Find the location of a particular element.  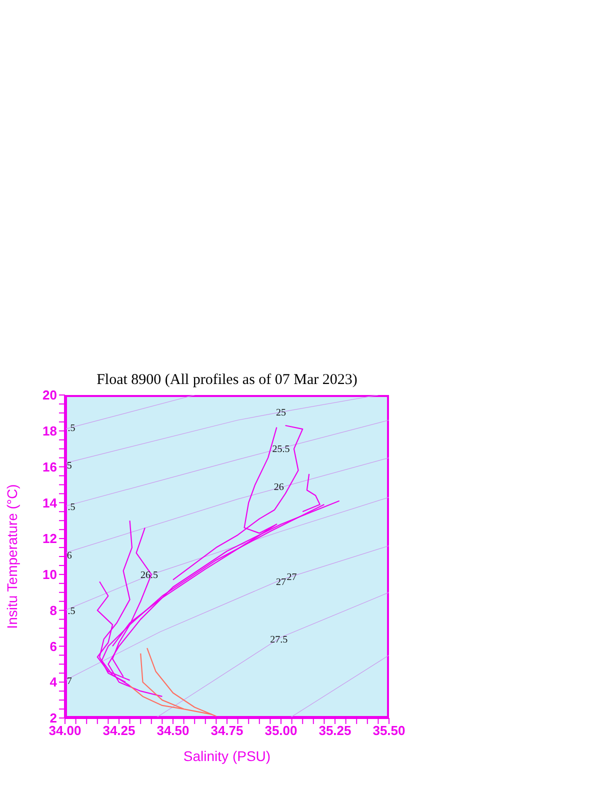

annotation: 6 is located at coordinates (69, 556).